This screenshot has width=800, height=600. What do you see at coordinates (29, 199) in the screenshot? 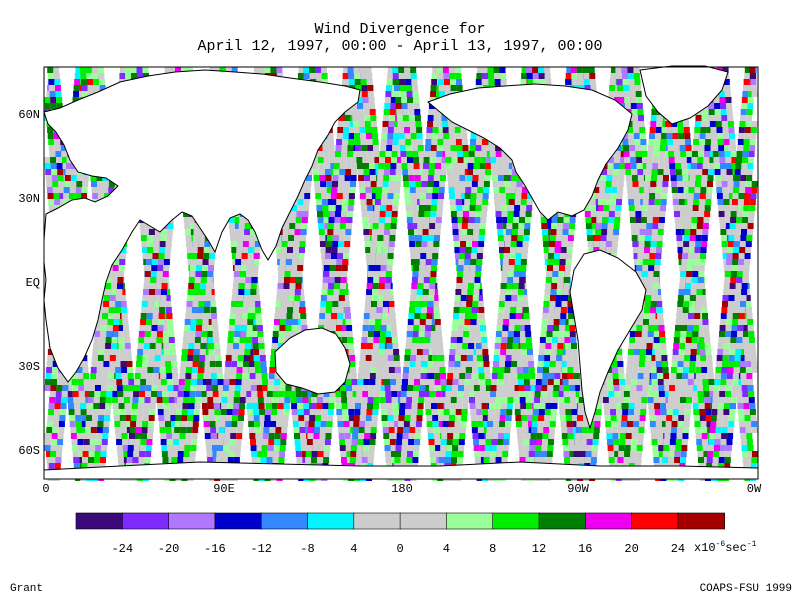
I see `lat-label-30n: 30N` at bounding box center [29, 199].